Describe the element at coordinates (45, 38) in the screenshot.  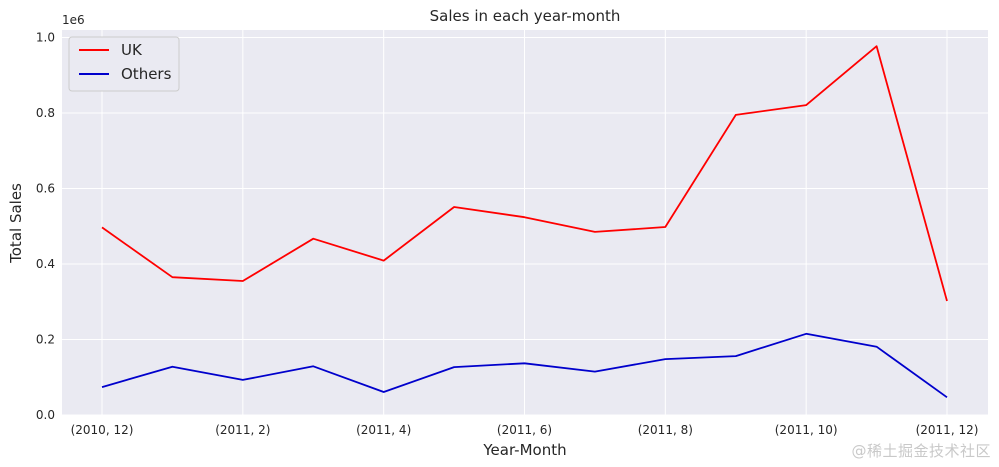
I see `y-tick-label: 1.0` at that location.